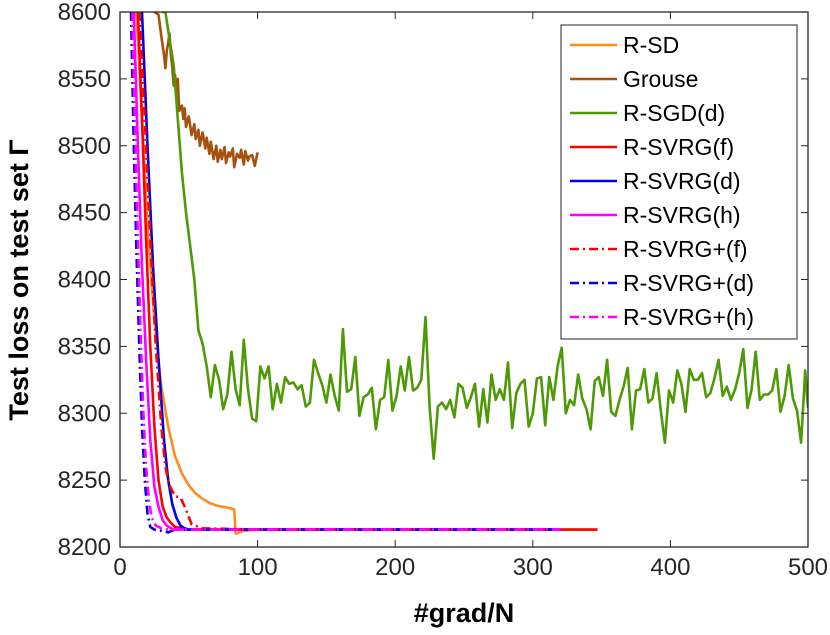  Describe the element at coordinates (84, 146) in the screenshot. I see `y-tick-label: 8500` at that location.